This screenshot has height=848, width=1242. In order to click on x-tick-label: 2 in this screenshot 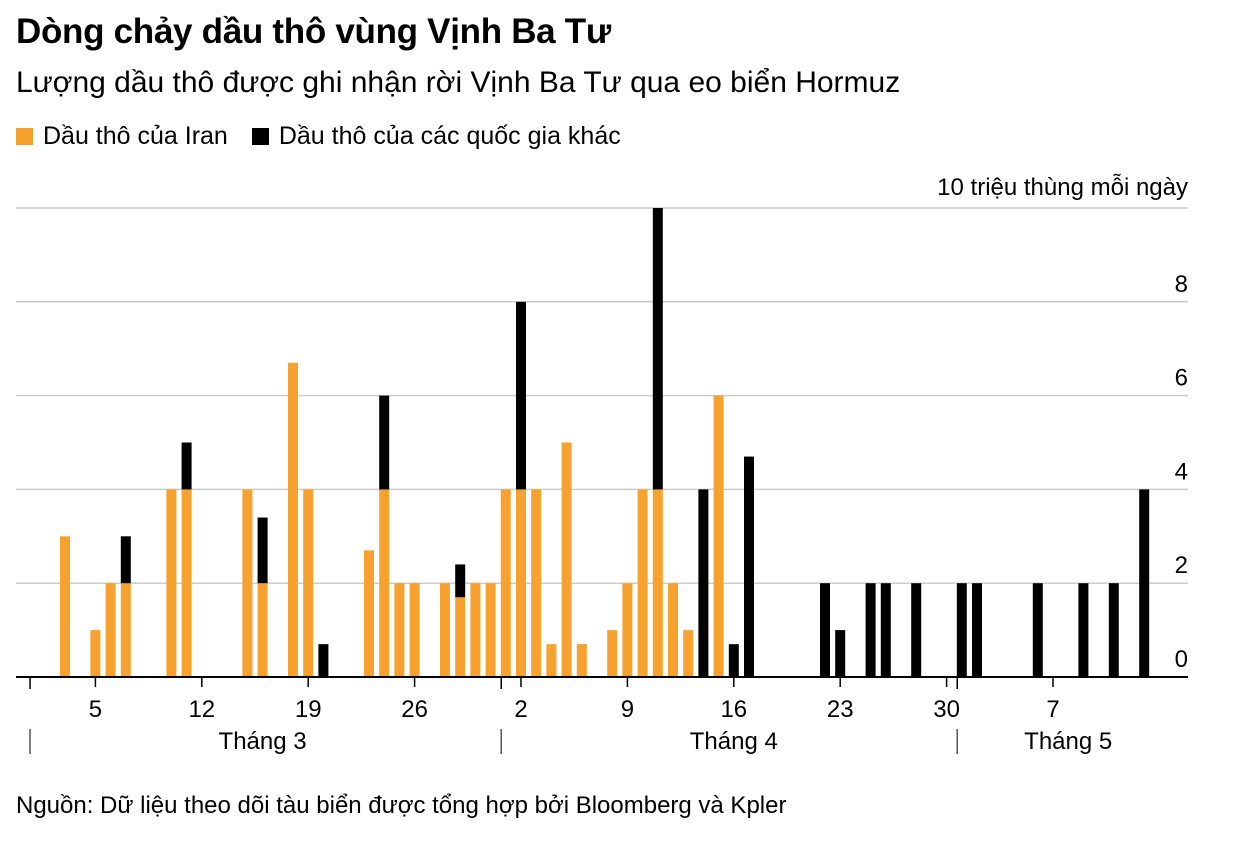, I will do `click(520, 709)`.